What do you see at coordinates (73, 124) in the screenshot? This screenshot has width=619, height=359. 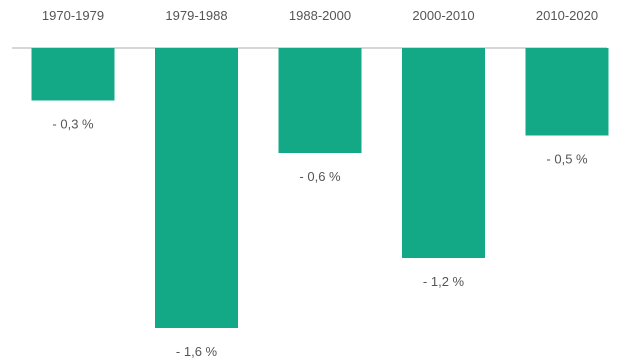 I see `value-label-1970-1979: - 0,3 %` at bounding box center [73, 124].